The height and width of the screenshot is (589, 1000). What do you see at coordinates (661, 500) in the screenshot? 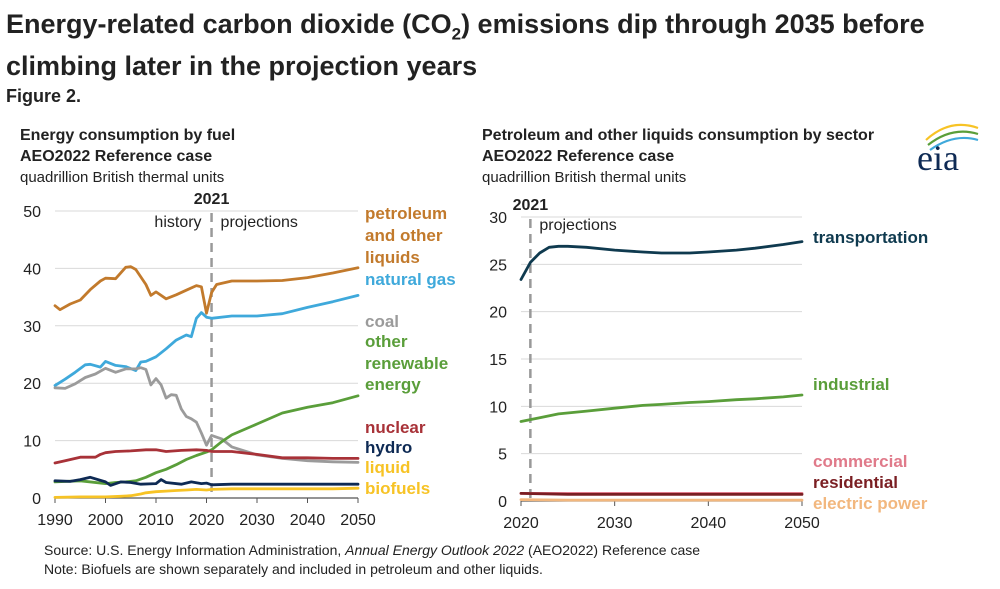
I see `series-line-electric-power` at bounding box center [661, 500].